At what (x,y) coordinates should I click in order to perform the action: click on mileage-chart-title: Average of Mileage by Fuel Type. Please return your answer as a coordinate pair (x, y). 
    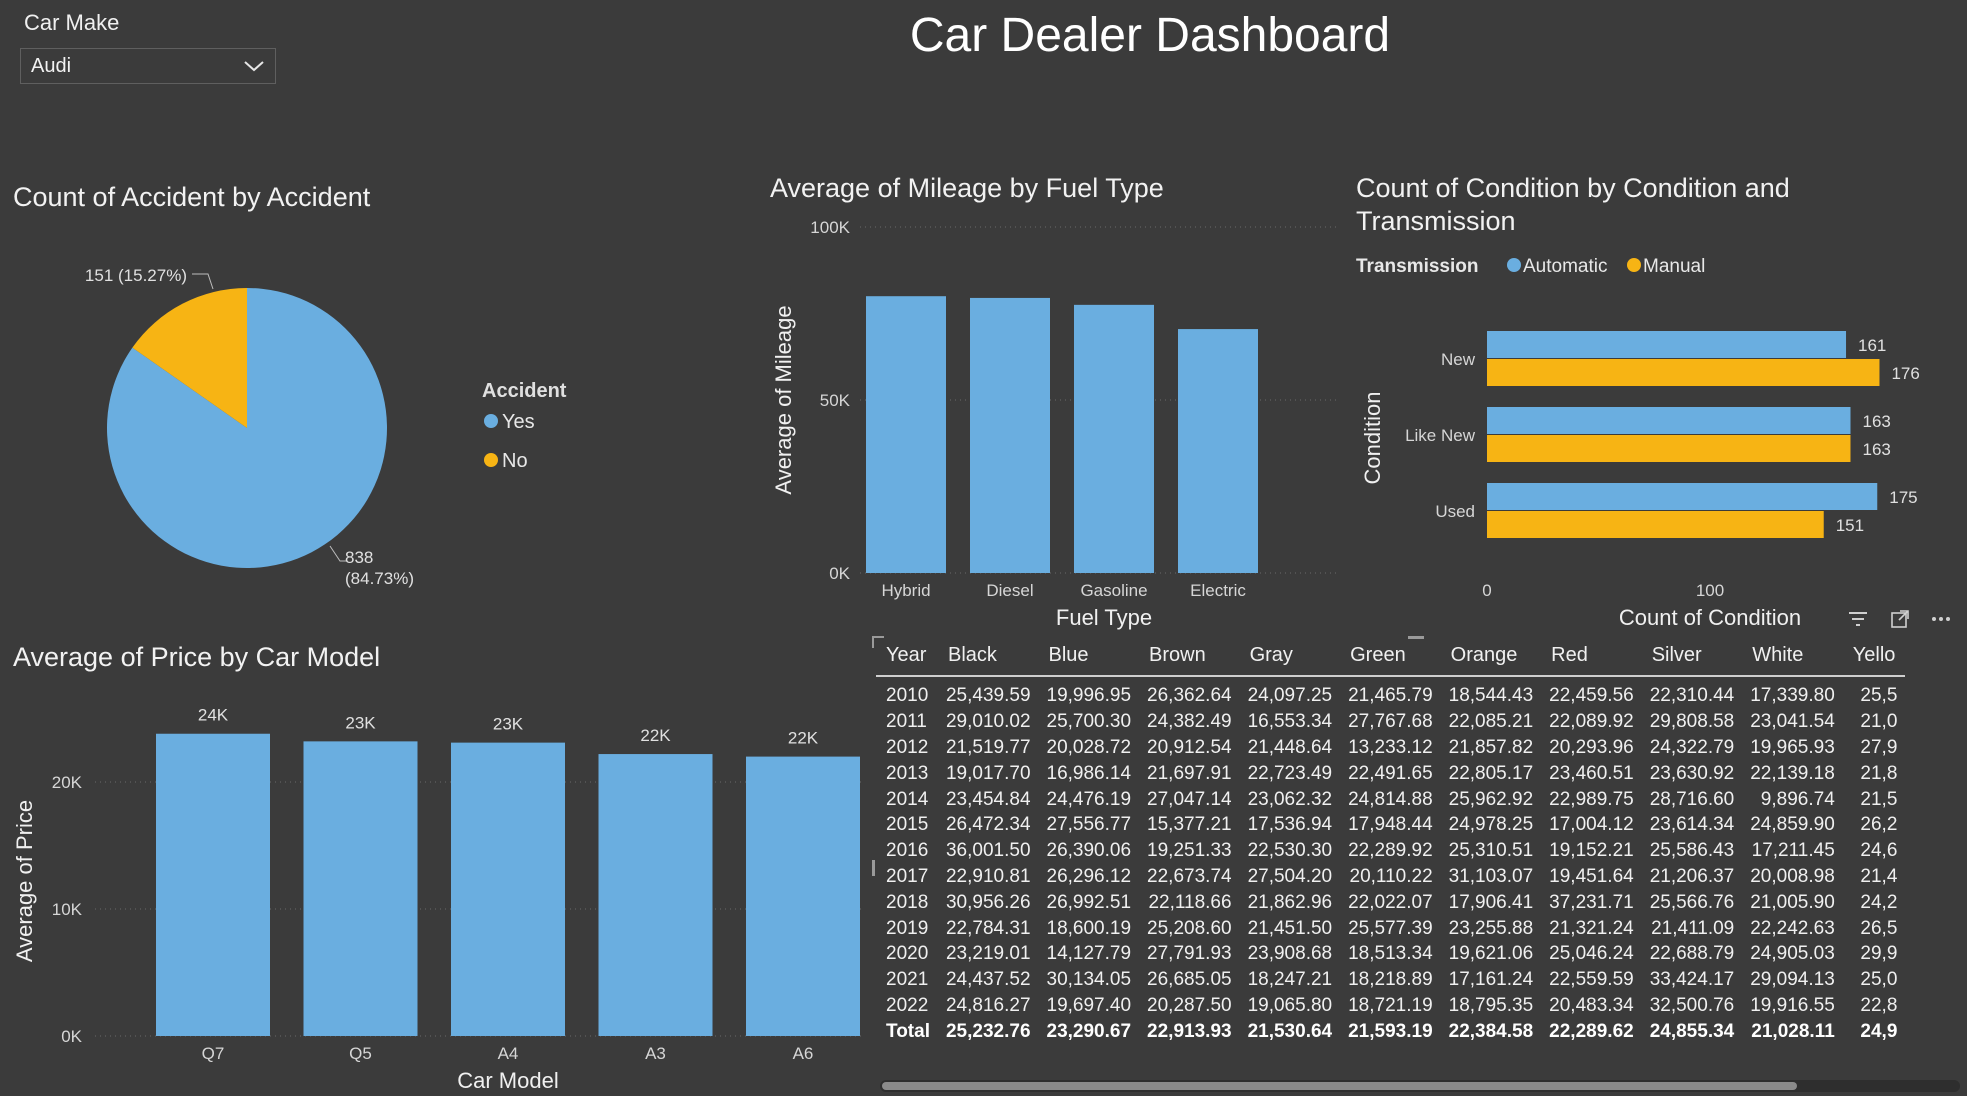
    Looking at the image, I should click on (967, 188).